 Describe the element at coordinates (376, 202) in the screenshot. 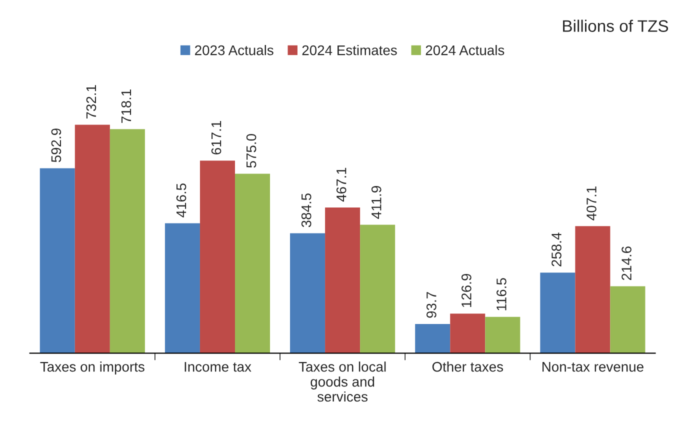

I see `data-label: 411.9` at that location.